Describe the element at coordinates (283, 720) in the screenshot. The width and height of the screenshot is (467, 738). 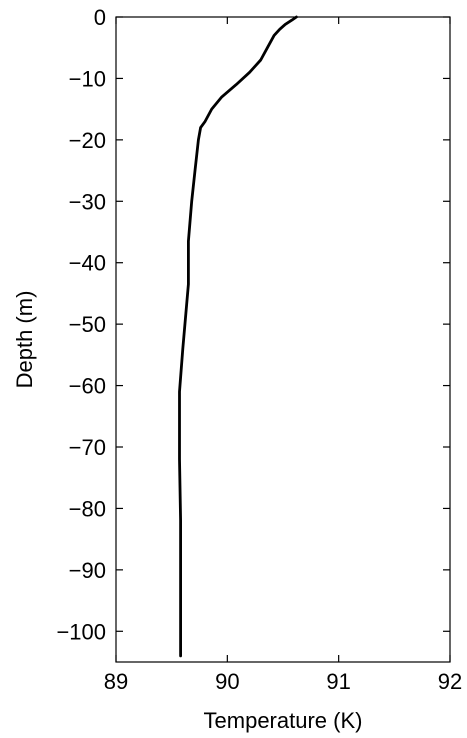
I see `x-axis-title: Temperature (K)` at that location.